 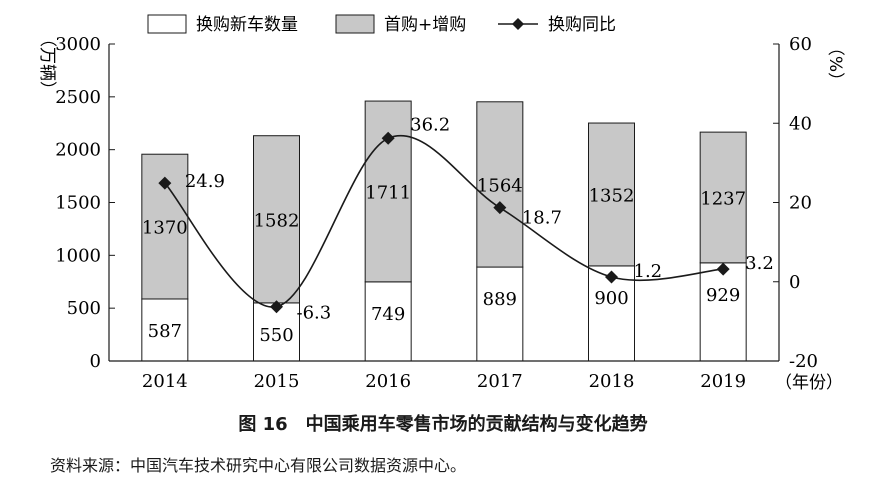 I want to click on x-tick-label-2014: 2014, so click(x=165, y=381).